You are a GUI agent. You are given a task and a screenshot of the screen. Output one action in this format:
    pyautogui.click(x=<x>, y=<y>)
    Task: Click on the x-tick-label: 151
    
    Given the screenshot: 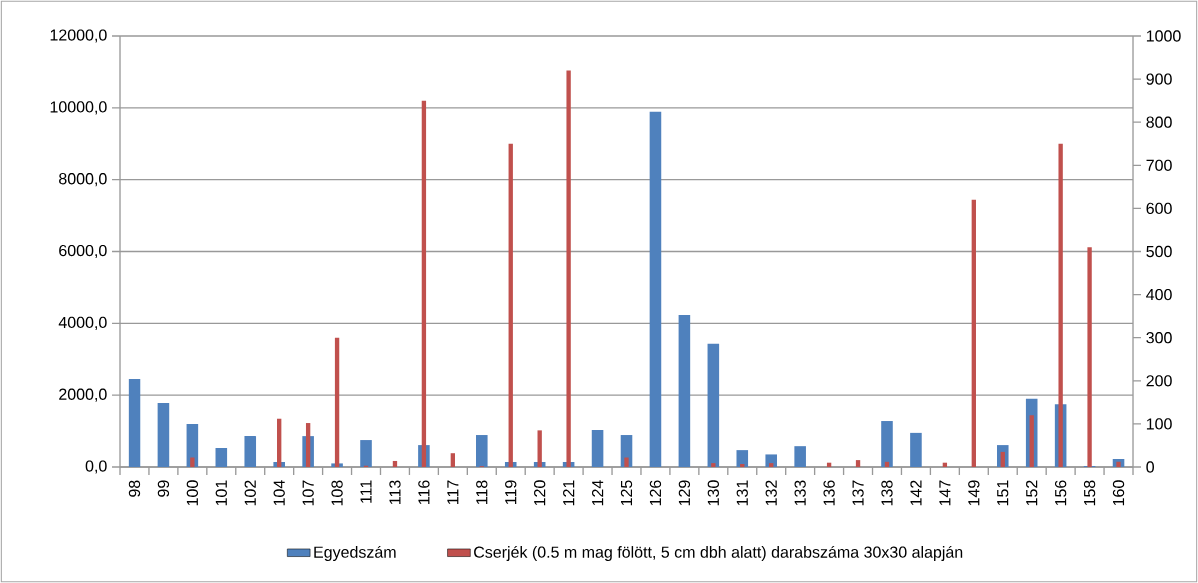 What is the action you would take?
    pyautogui.click(x=1003, y=493)
    